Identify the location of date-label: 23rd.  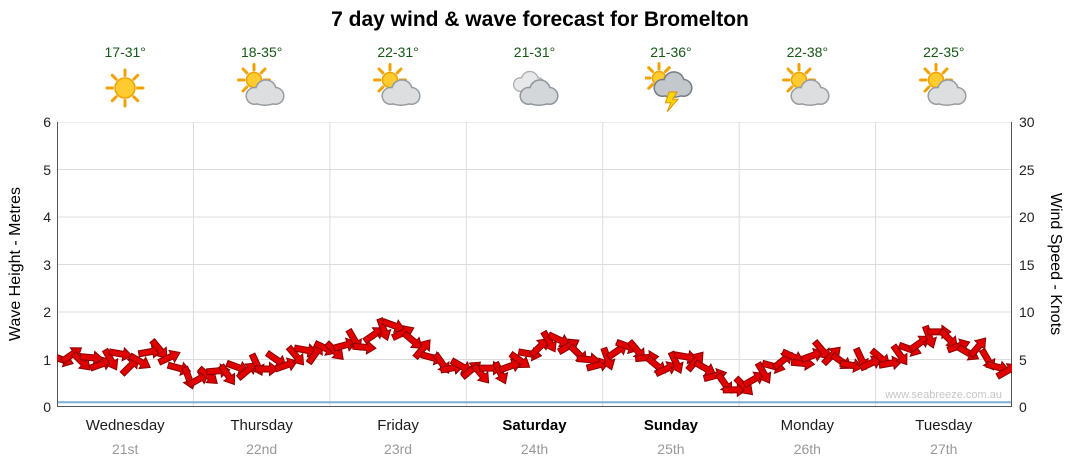
(398, 449).